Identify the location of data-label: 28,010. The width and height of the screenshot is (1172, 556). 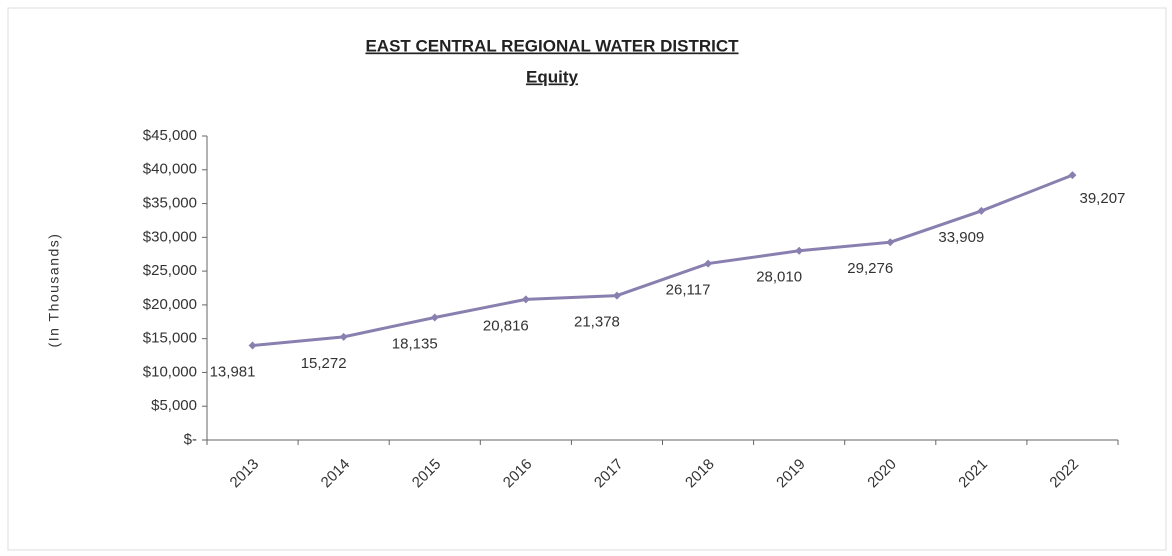
(779, 277).